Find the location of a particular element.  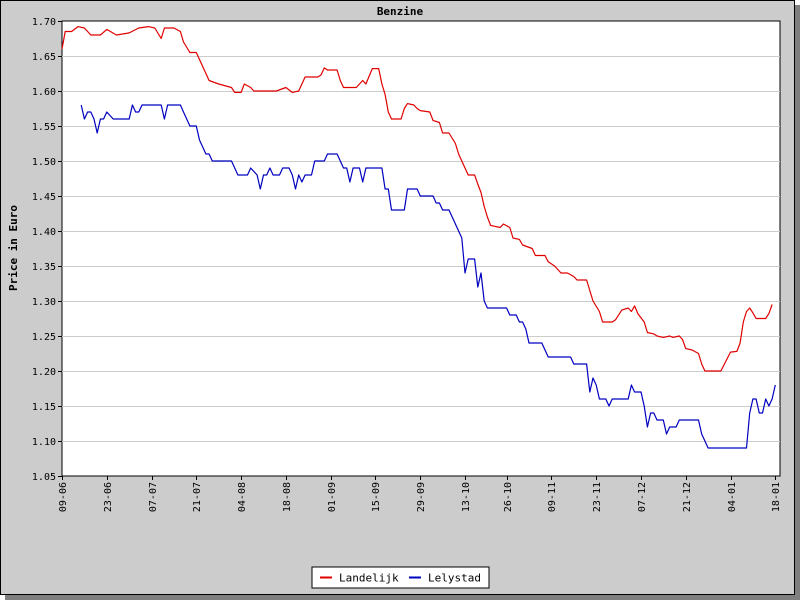

y-tick-label: 1.40 is located at coordinates (44, 232).